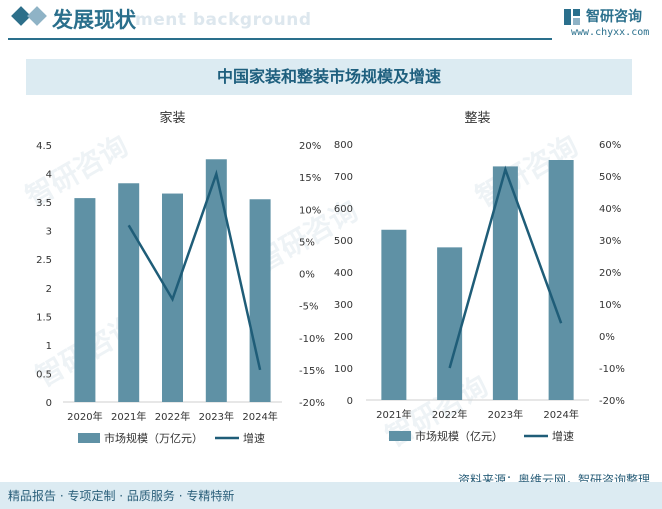 The width and height of the screenshot is (662, 509). I want to click on y-right-tick-label: 15%, so click(310, 178).